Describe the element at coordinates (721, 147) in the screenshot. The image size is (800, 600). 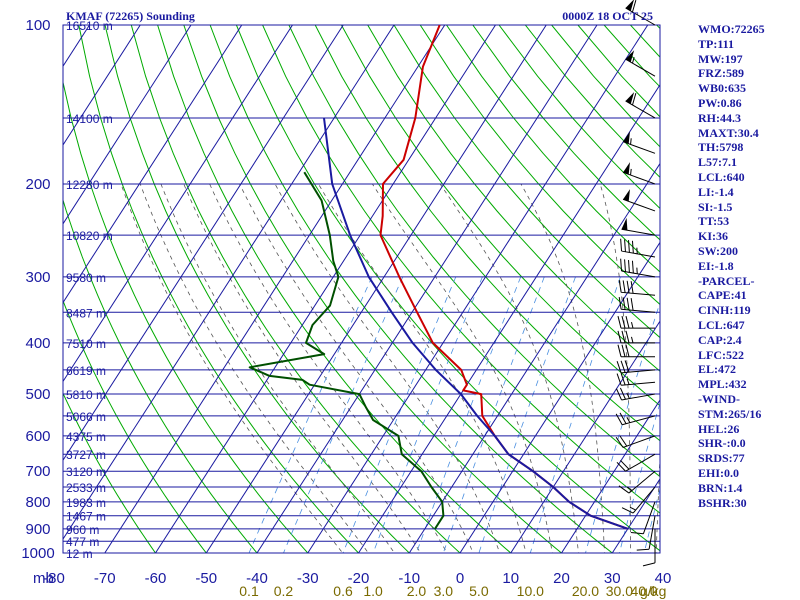
I see `index-item: TH:5798` at that location.